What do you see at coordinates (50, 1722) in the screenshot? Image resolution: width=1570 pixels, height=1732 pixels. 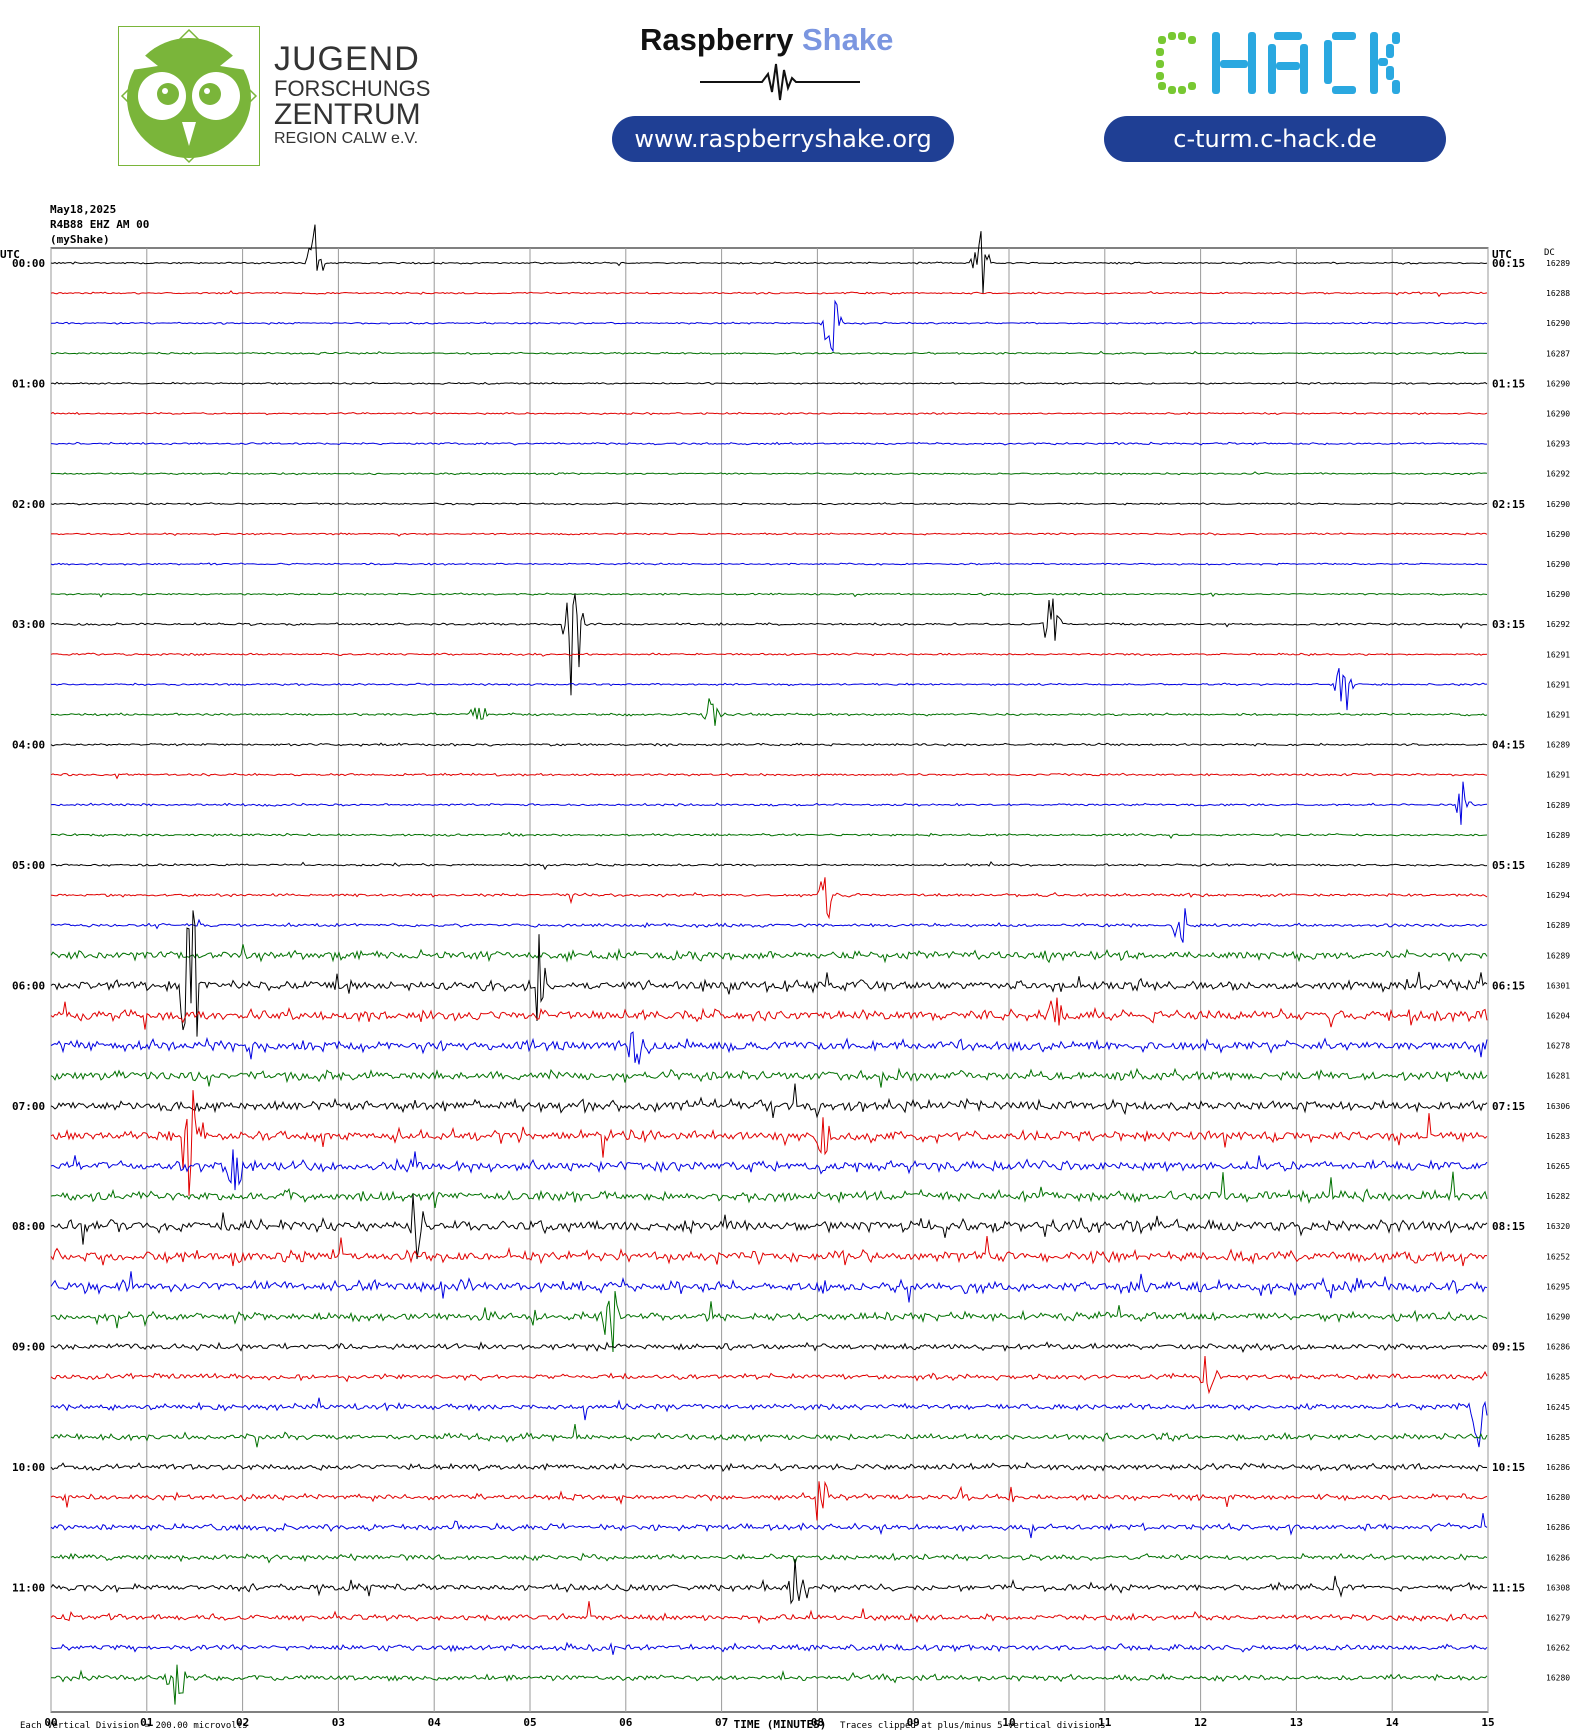 I see `x-tick-label: 00` at bounding box center [50, 1722].